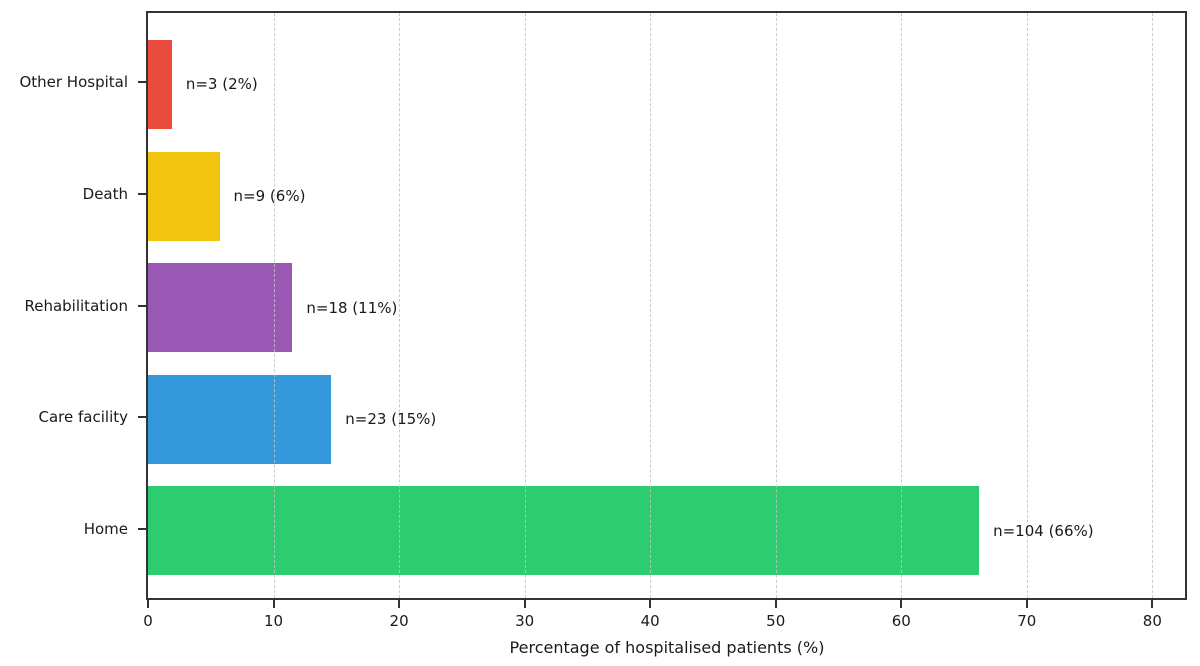 This screenshot has width=1200, height=666. What do you see at coordinates (240, 419) in the screenshot?
I see `bar-care-facility` at bounding box center [240, 419].